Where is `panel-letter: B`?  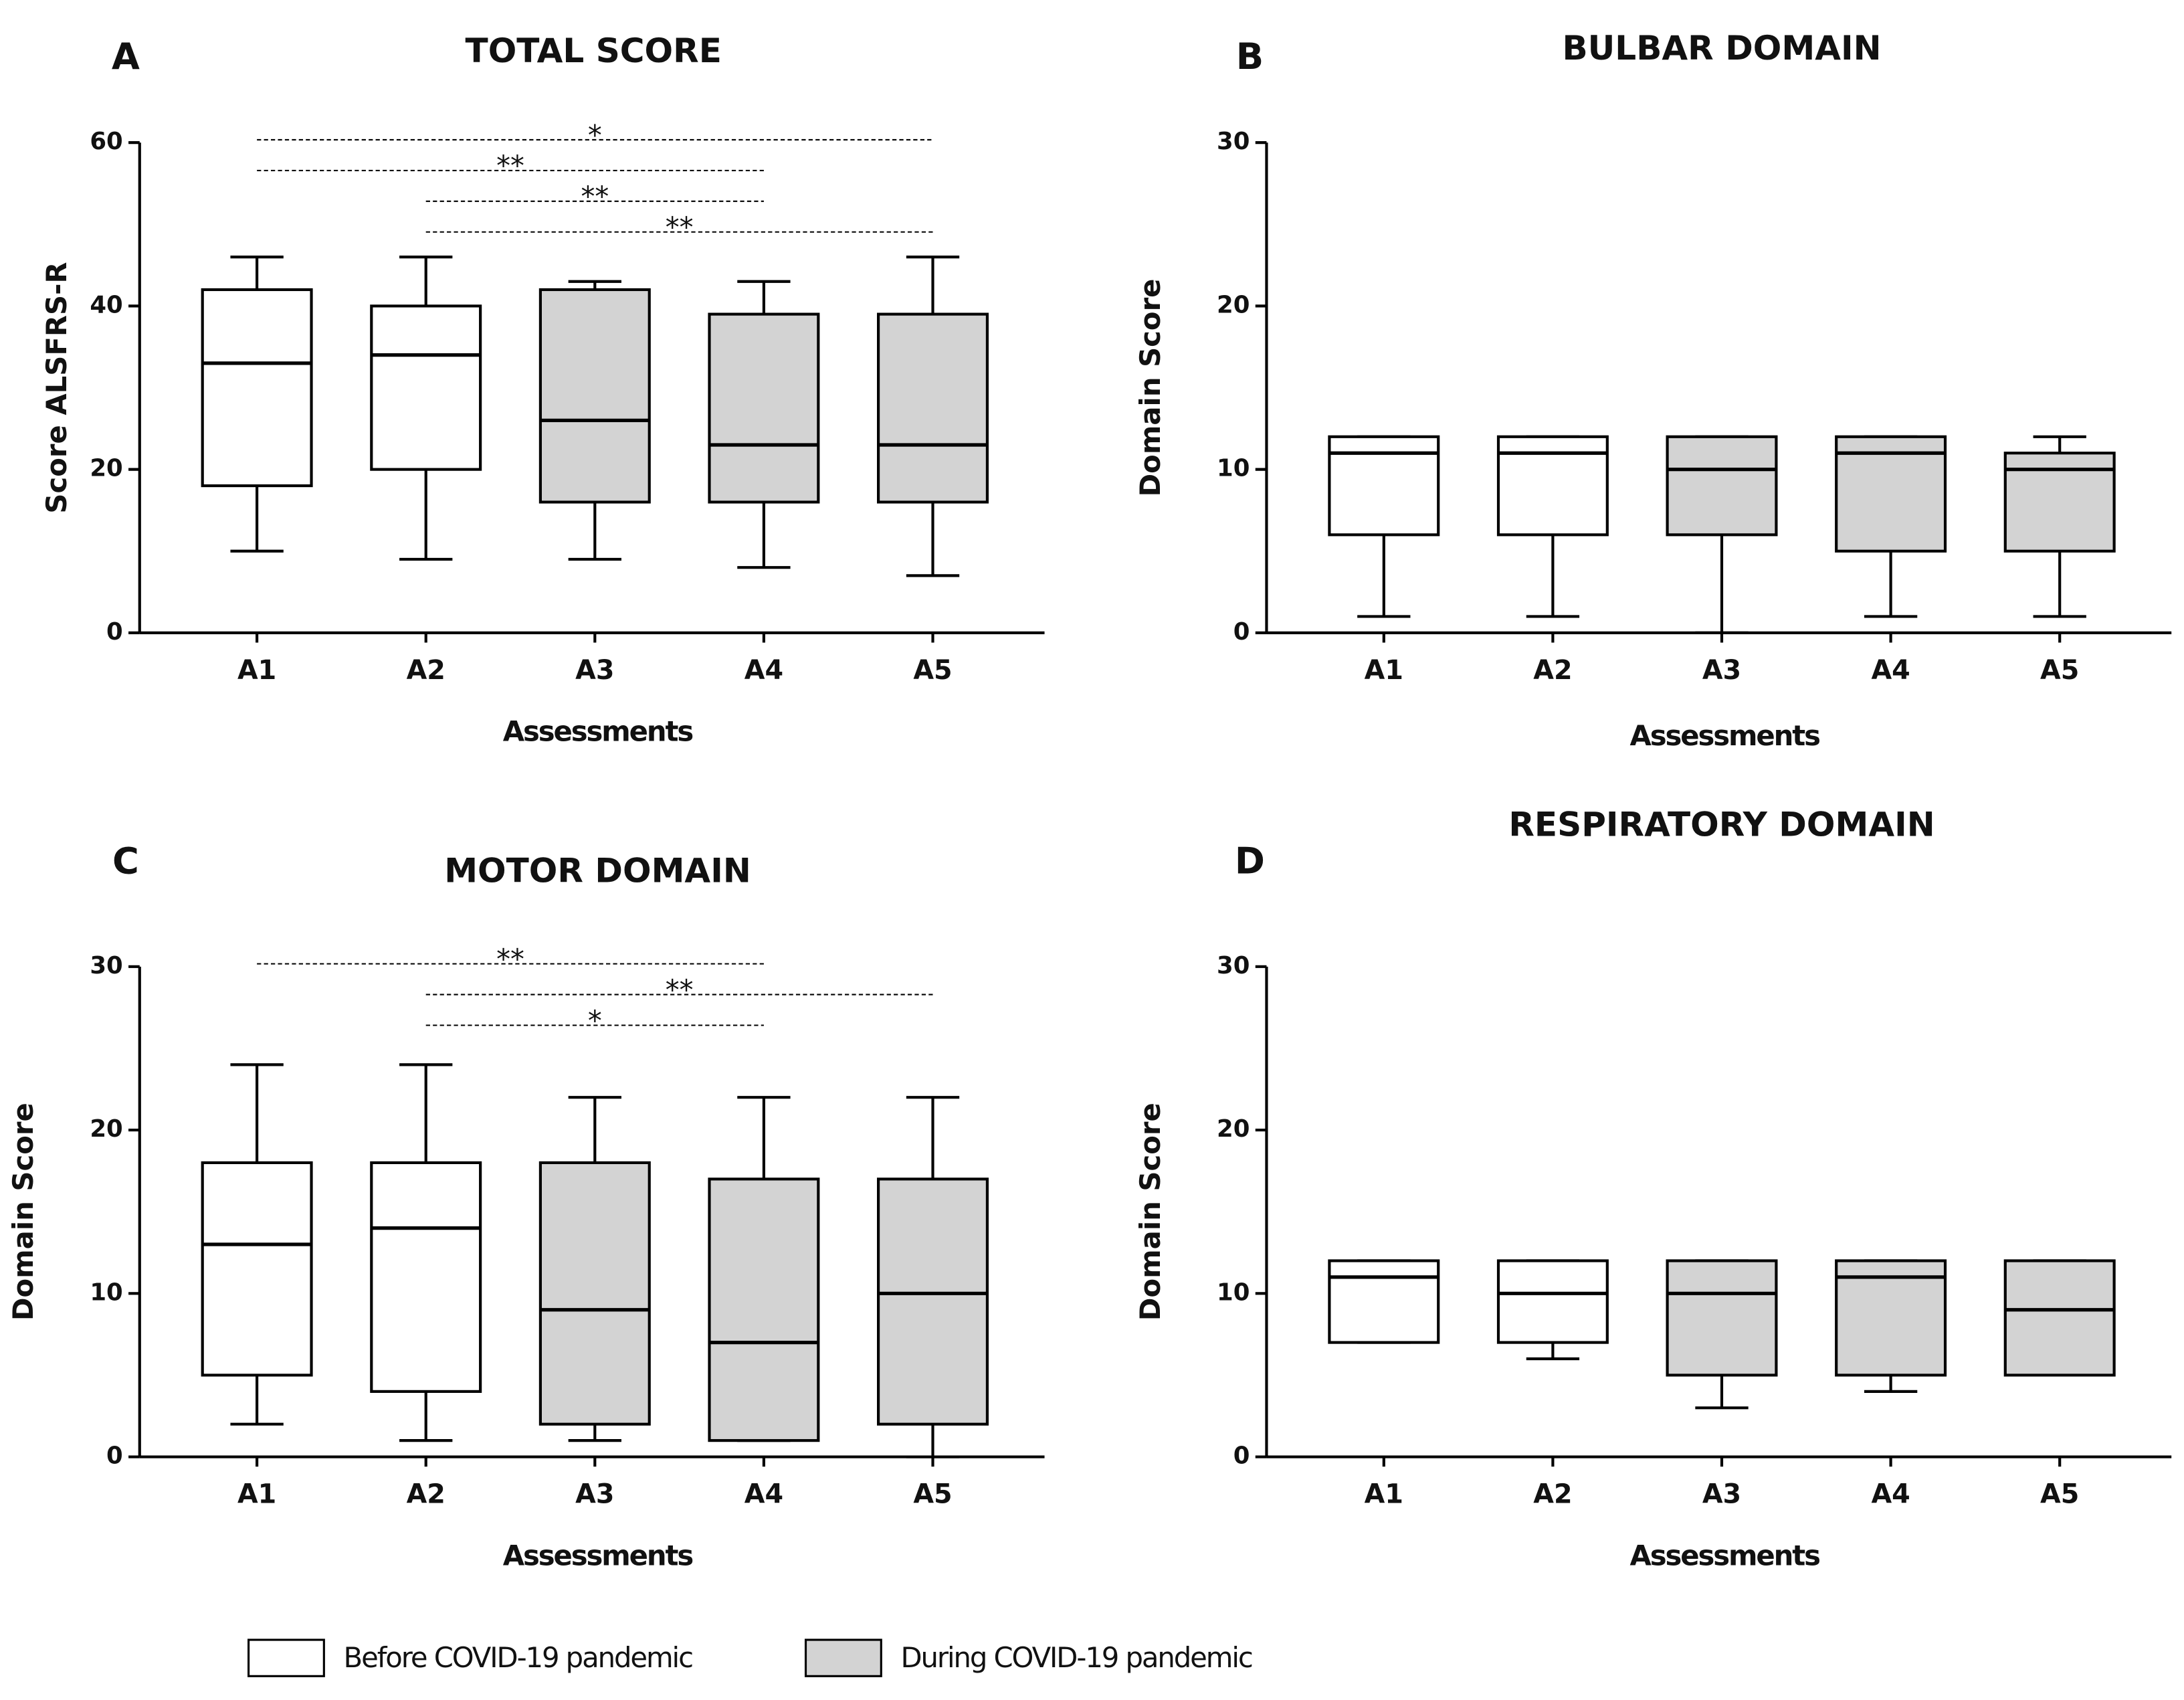 panel-letter: B is located at coordinates (1250, 57).